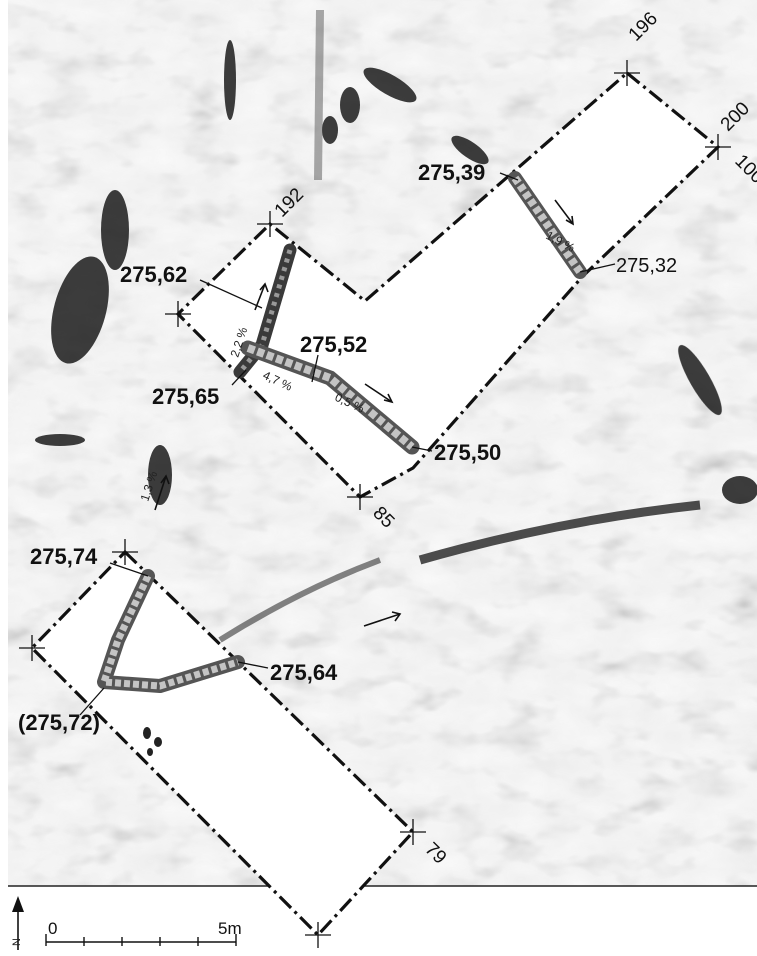  What do you see at coordinates (230, 928) in the screenshot?
I see `scale-end-label: 5m` at bounding box center [230, 928].